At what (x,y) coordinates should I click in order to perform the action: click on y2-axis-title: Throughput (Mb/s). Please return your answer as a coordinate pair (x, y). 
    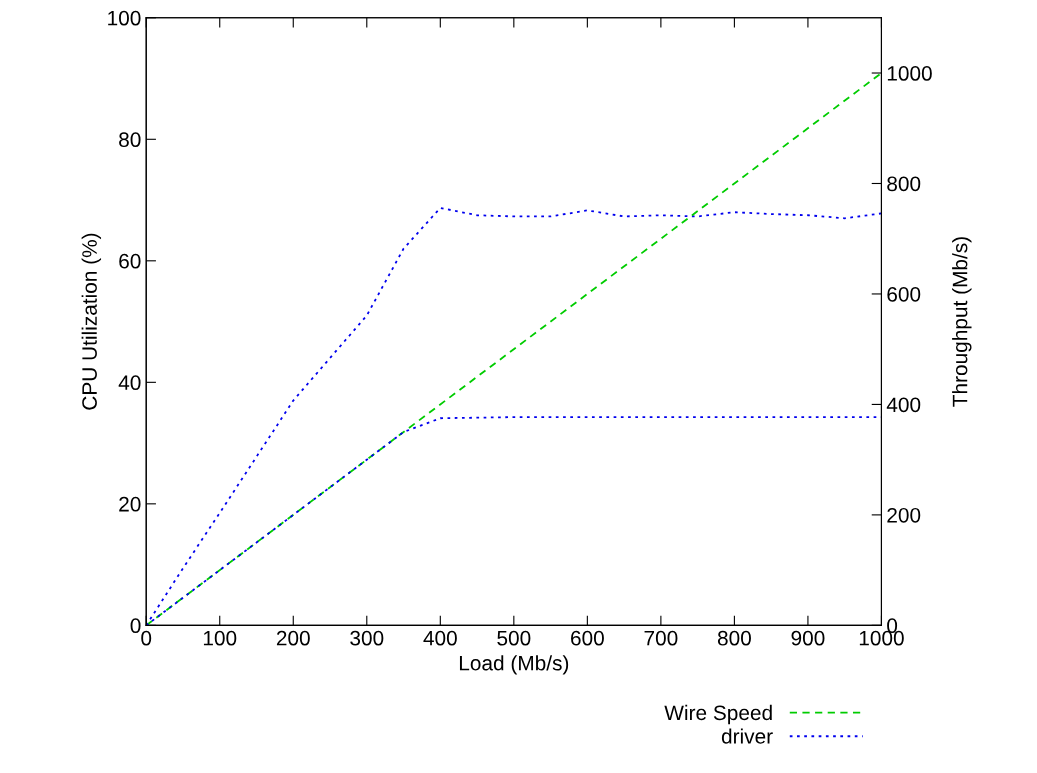
    Looking at the image, I should click on (962, 322).